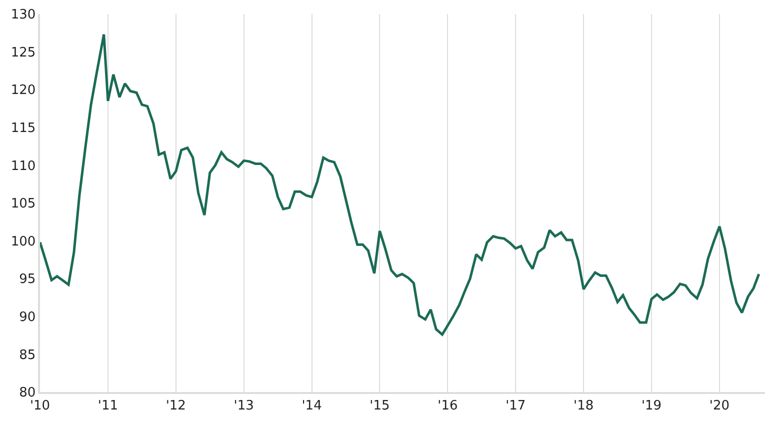 The height and width of the screenshot is (430, 773). I want to click on x-tick-label: '12, so click(176, 406).